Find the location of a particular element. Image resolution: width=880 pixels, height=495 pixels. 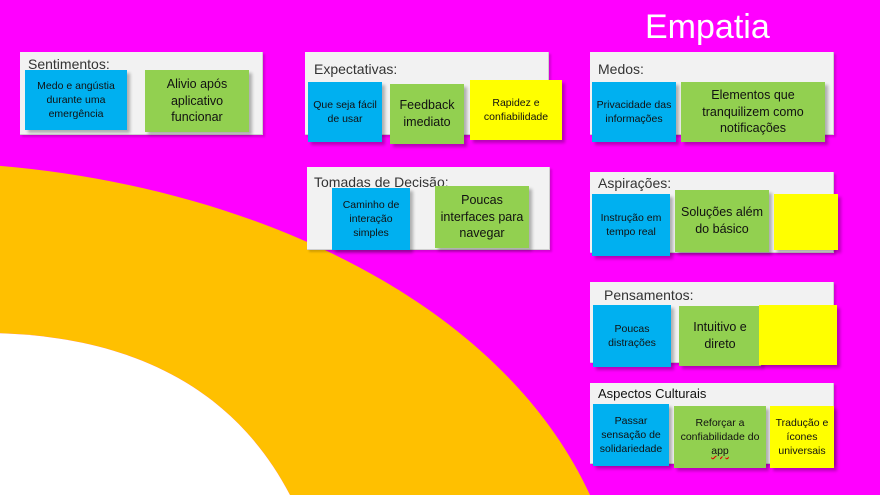

sticky-note-pensamentos-blank is located at coordinates (798, 335).